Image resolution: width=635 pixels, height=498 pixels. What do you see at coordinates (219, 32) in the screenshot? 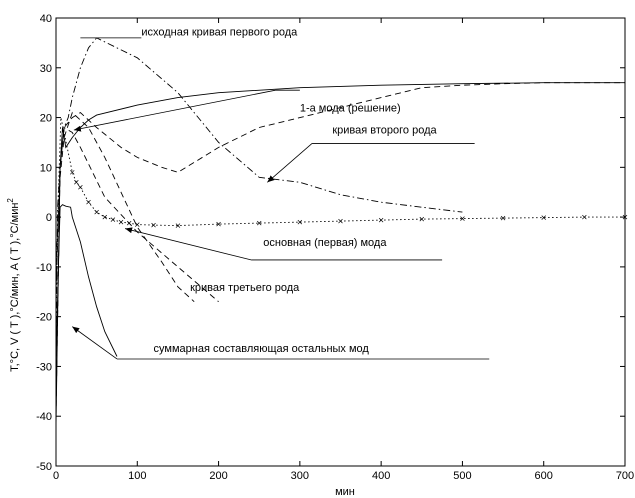
I see `annotation-label: исходная кривая первого рода` at bounding box center [219, 32].